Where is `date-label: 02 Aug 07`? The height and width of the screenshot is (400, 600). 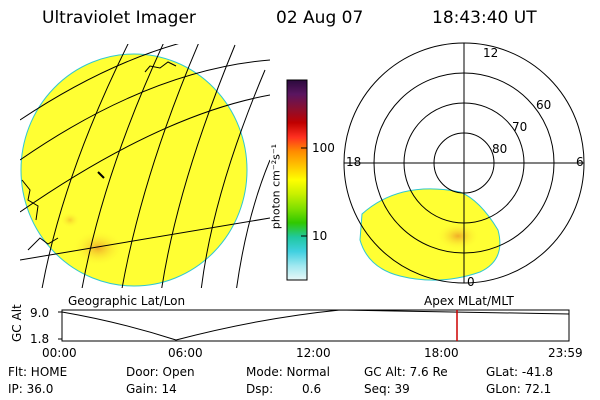
date-label: 02 Aug 07 is located at coordinates (320, 18).